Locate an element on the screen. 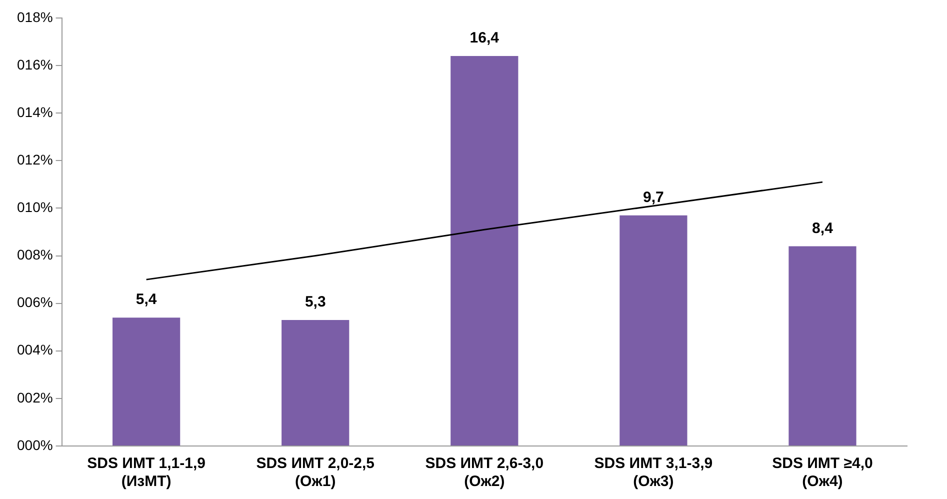  y-tick-label: 004% is located at coordinates (34, 350).